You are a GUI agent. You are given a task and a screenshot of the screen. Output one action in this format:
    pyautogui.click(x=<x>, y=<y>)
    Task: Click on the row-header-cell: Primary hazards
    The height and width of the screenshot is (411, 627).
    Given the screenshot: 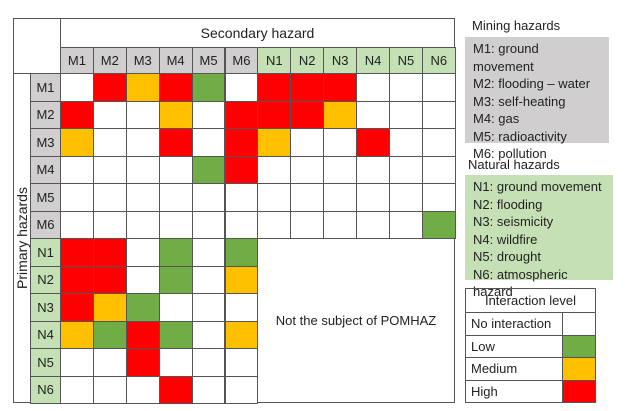 What is the action you would take?
    pyautogui.click(x=22, y=238)
    